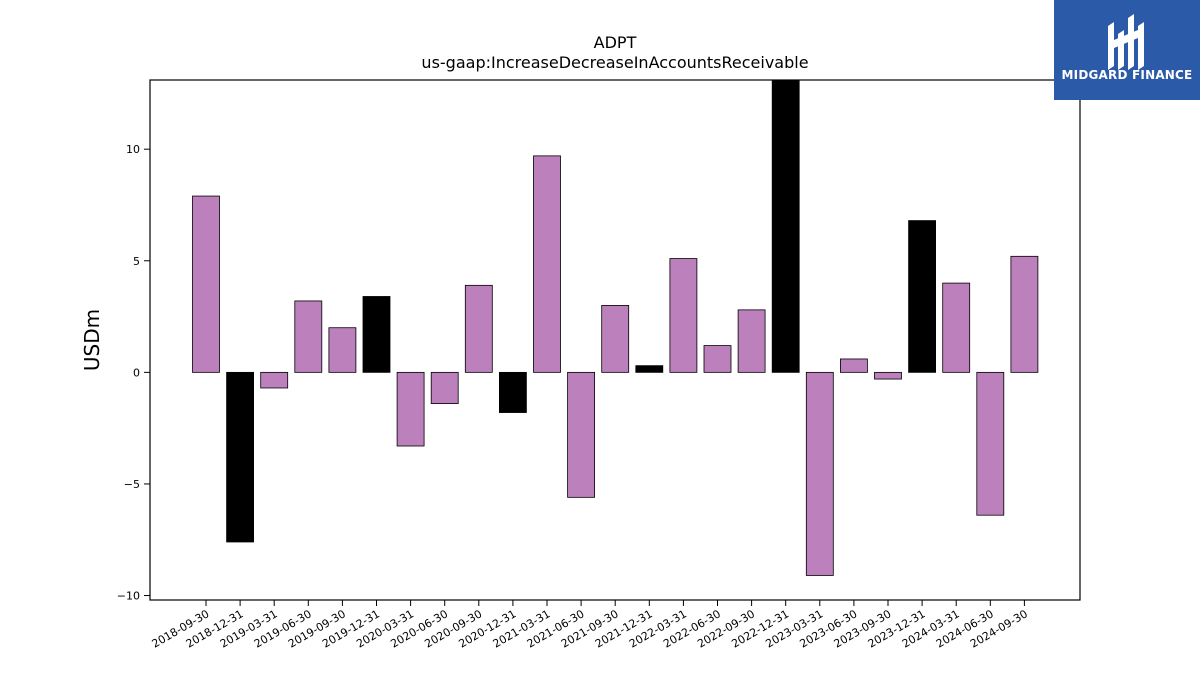  I want to click on y-axis: −10 −5 0 5 10, so click(133, 373).